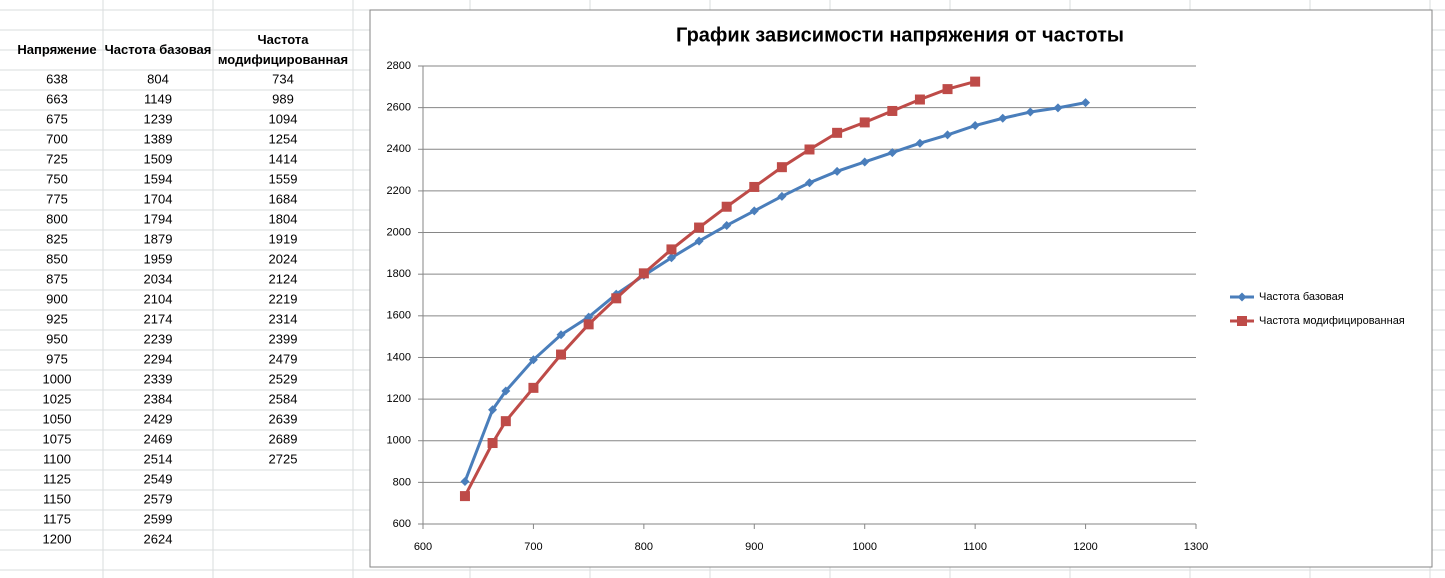 The height and width of the screenshot is (578, 1445). Describe the element at coordinates (158, 298) in the screenshot. I see `table-cell: 2104` at that location.